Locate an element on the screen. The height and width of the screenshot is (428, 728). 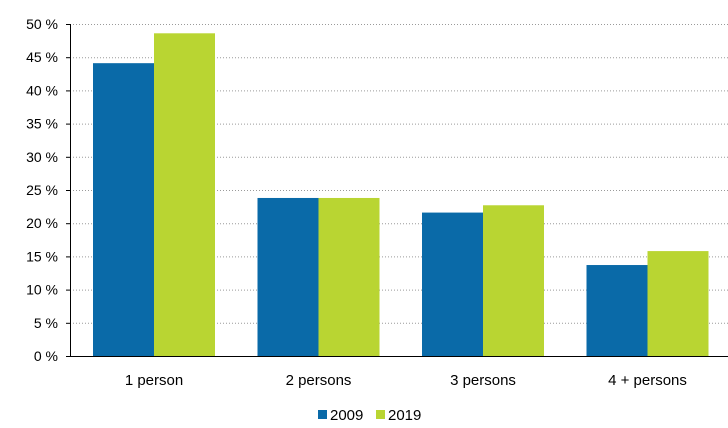
y-tick-label: 5 % is located at coordinates (46, 323).